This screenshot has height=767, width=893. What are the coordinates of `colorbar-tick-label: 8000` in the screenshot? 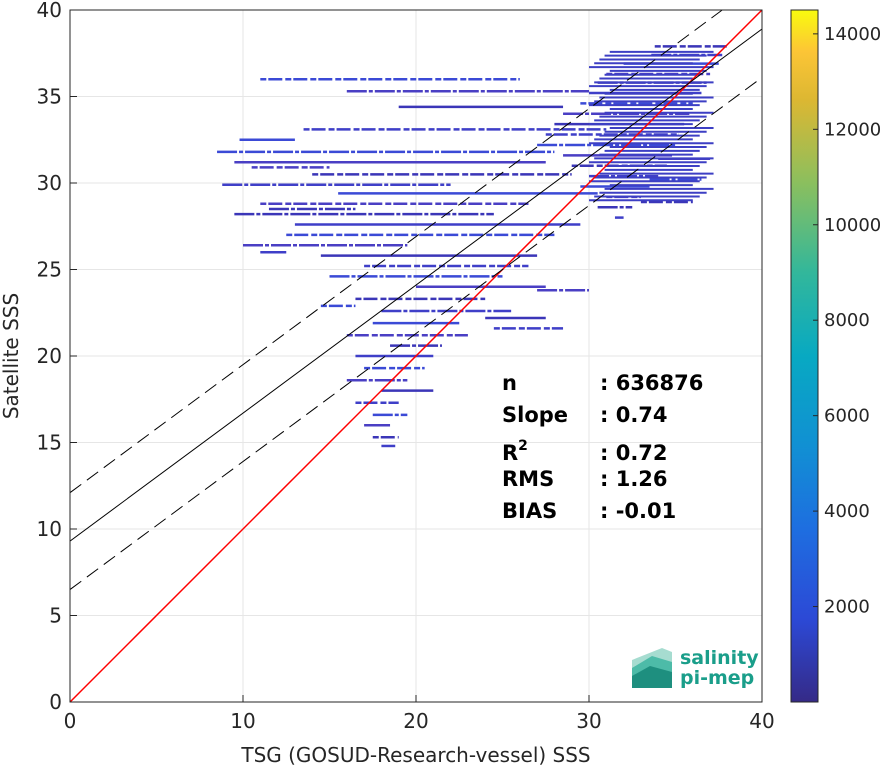 It's located at (847, 320).